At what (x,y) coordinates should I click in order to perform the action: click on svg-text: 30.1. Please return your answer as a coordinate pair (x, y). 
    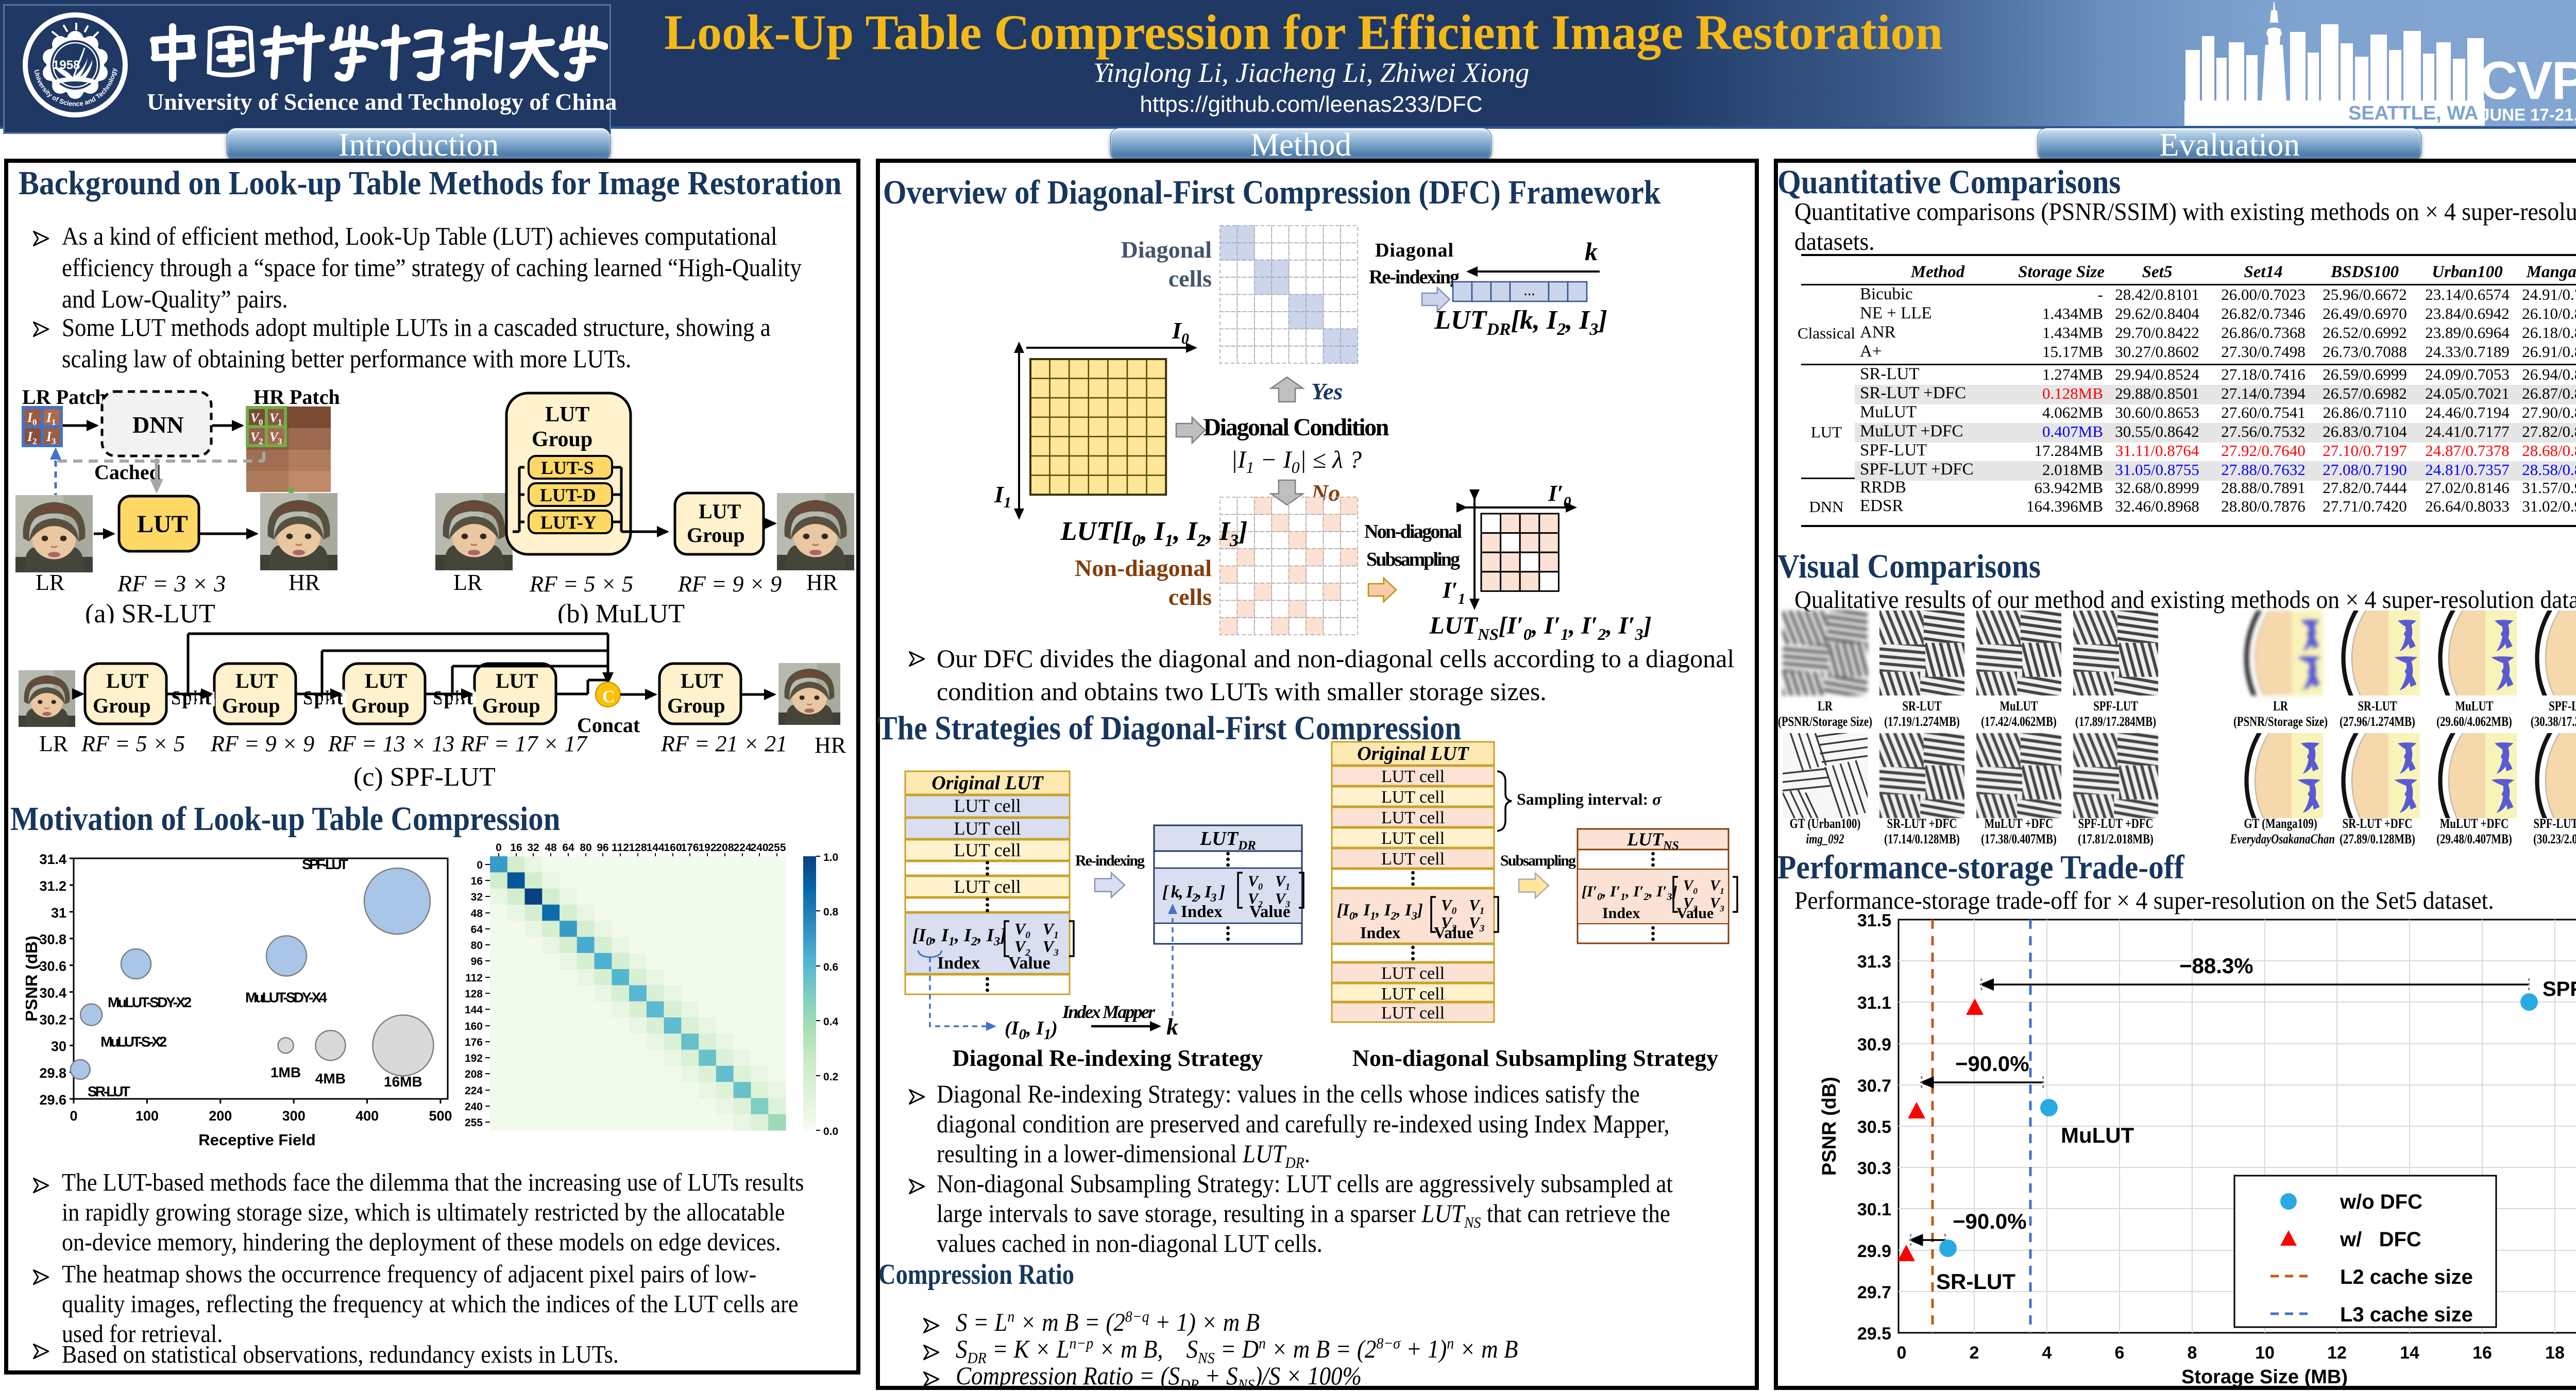
    Looking at the image, I should click on (1874, 1209).